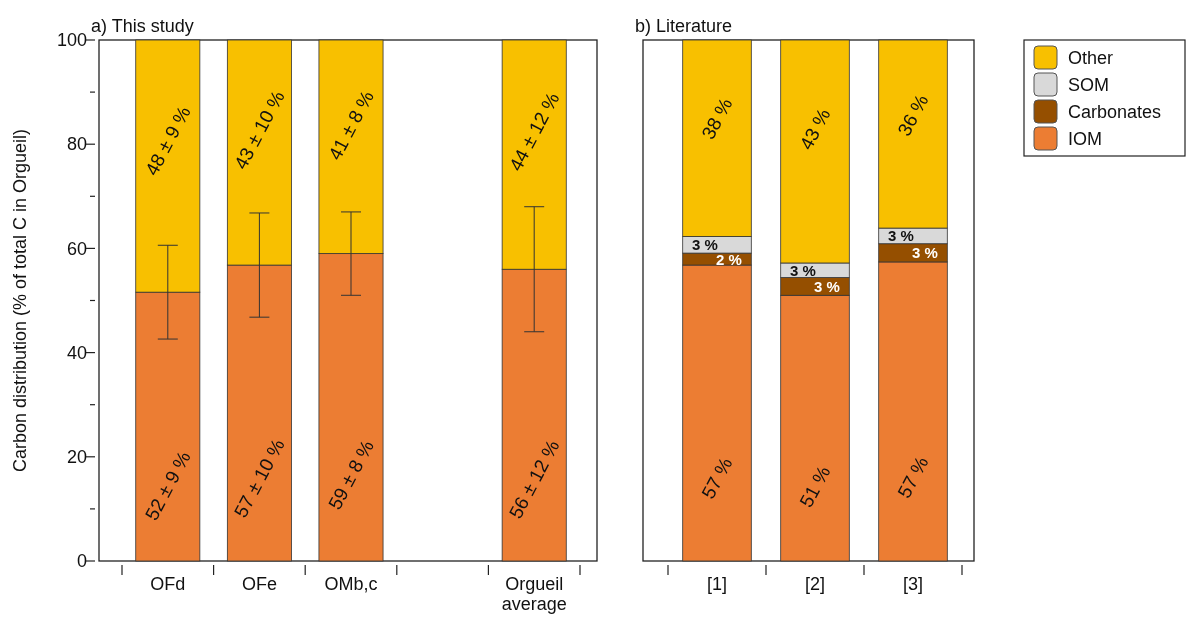  I want to click on x-tick-label: [1], so click(717, 583).